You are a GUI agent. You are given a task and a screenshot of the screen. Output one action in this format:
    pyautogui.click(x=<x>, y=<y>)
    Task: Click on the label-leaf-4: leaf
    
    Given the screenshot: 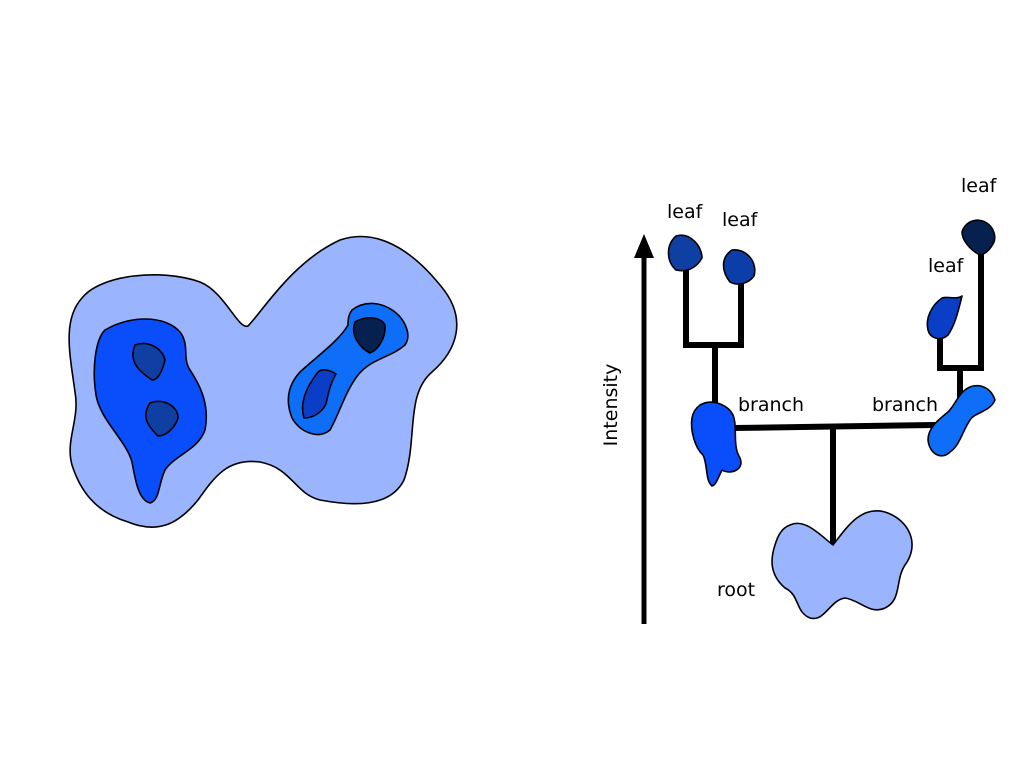 What is the action you would take?
    pyautogui.click(x=979, y=186)
    